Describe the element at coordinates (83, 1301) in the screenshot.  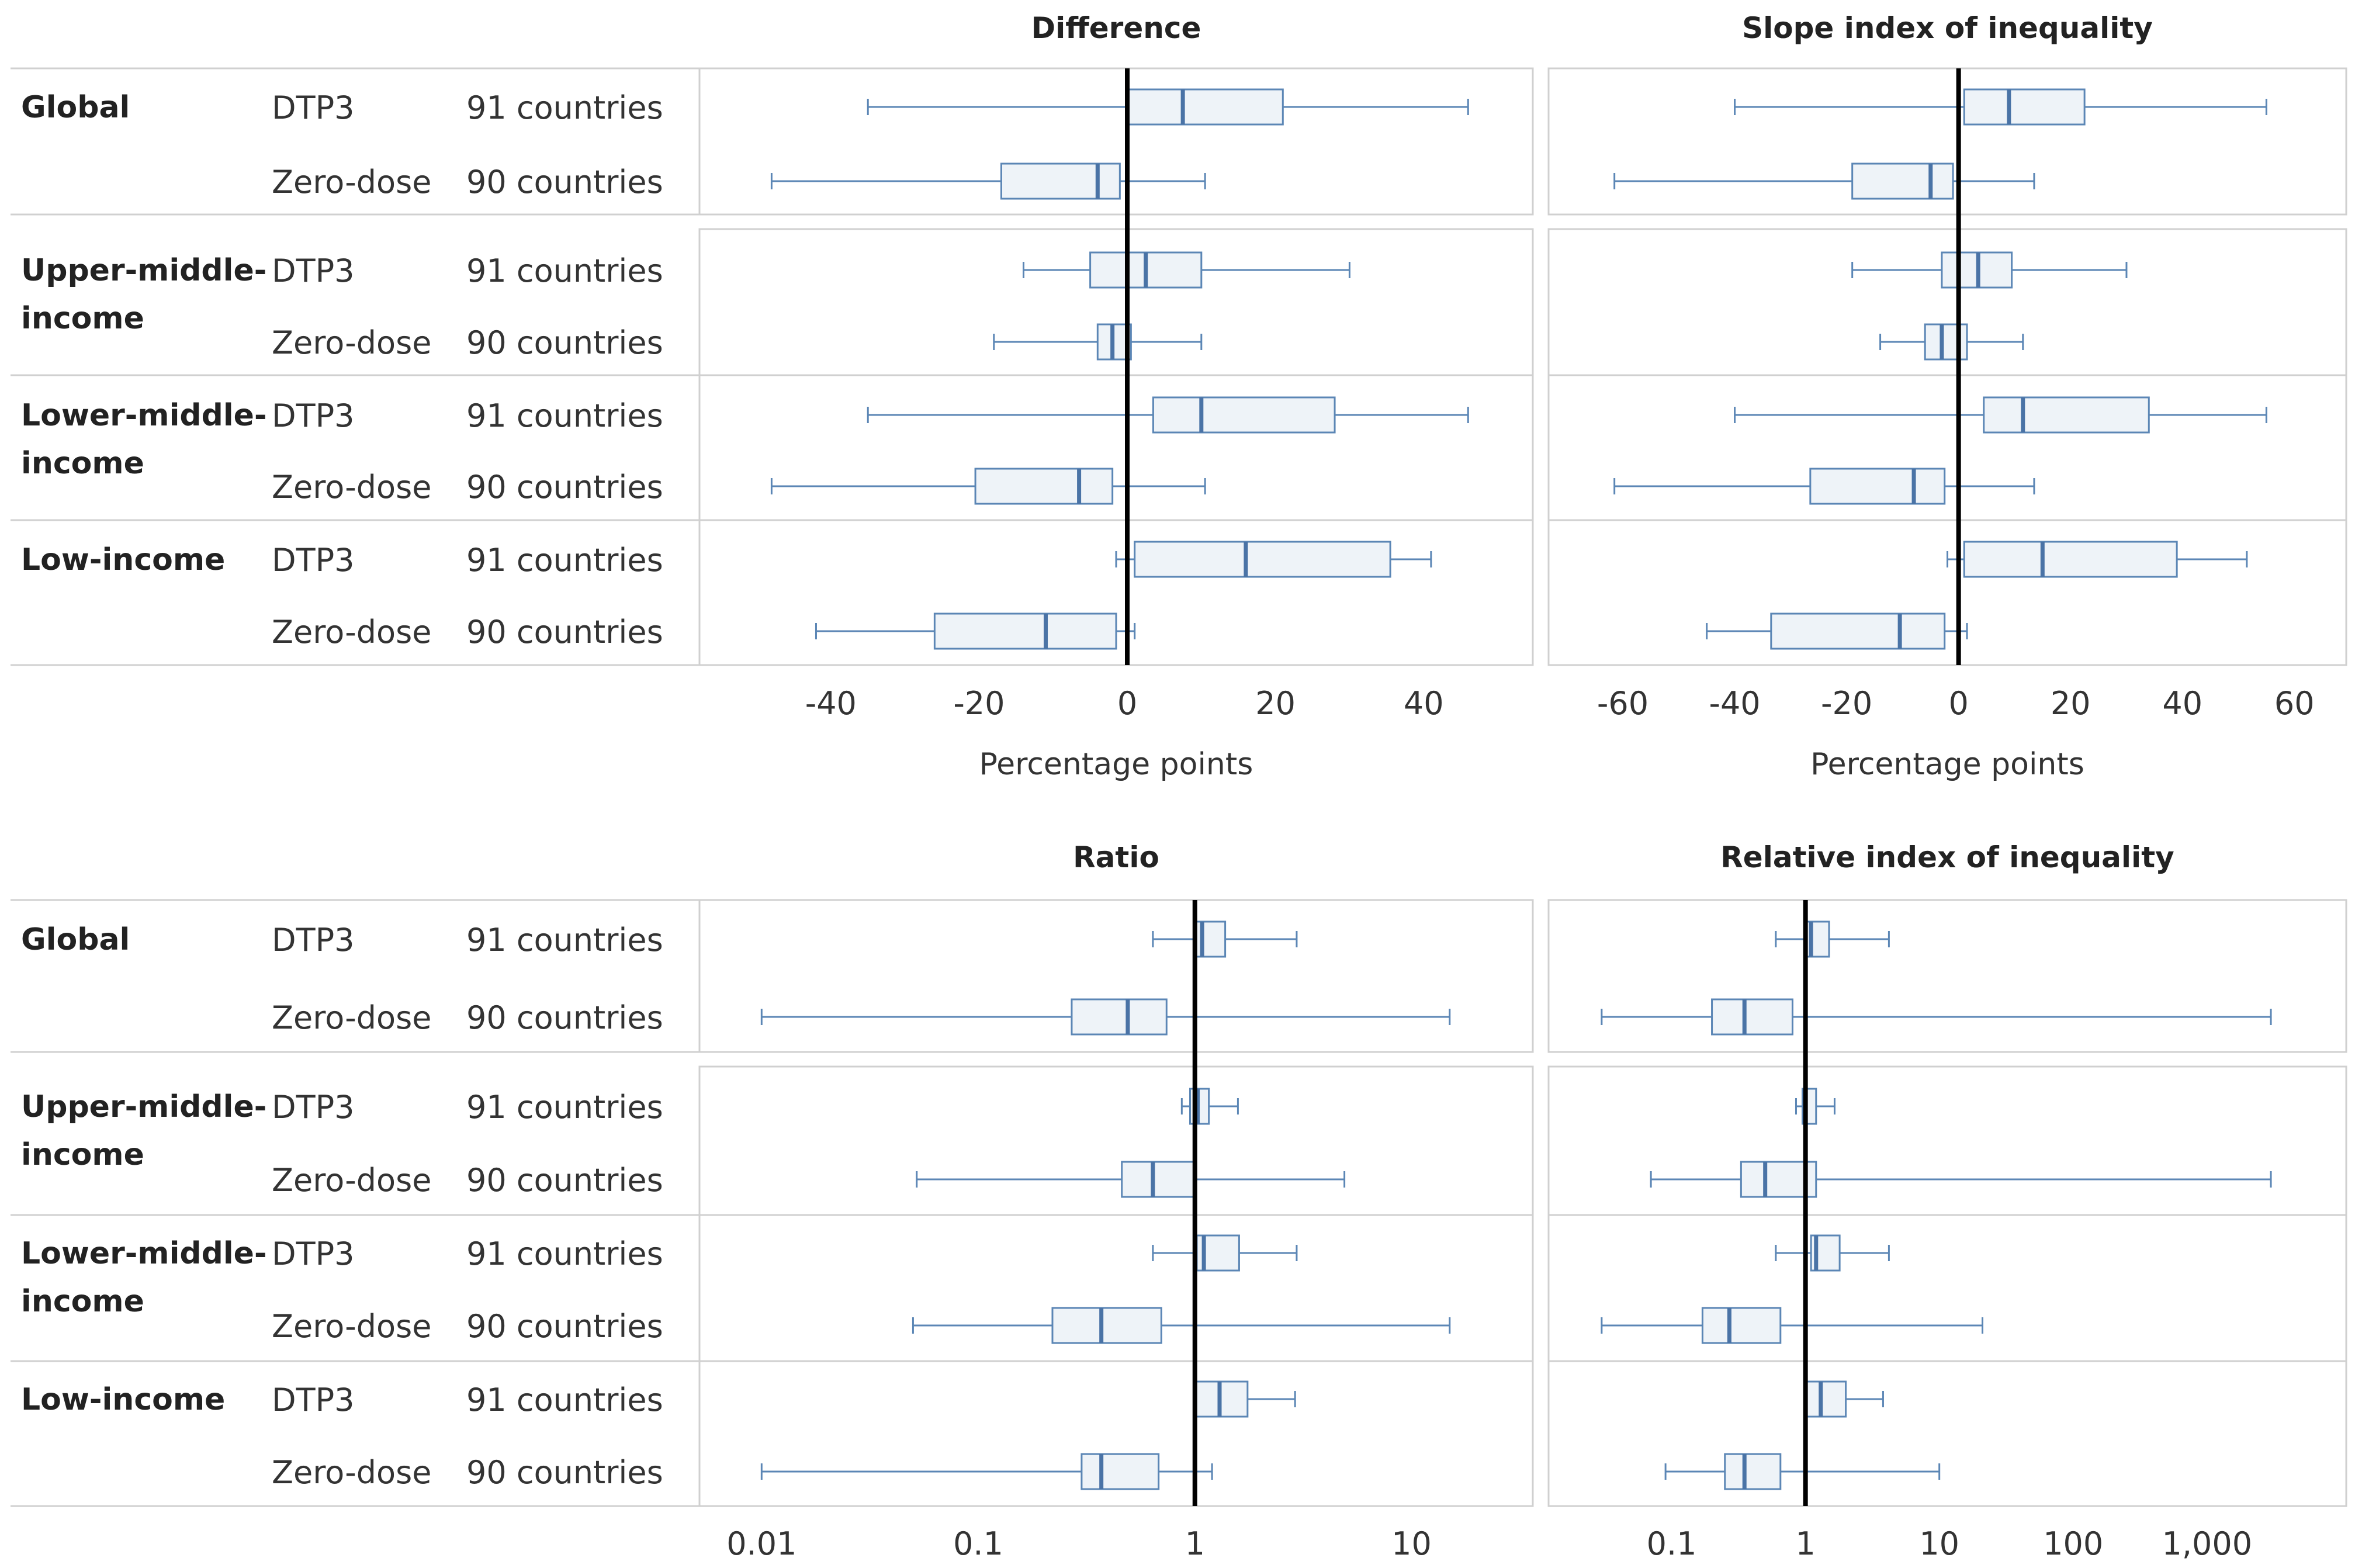
I see `group-label-lower-middle-income: income` at that location.